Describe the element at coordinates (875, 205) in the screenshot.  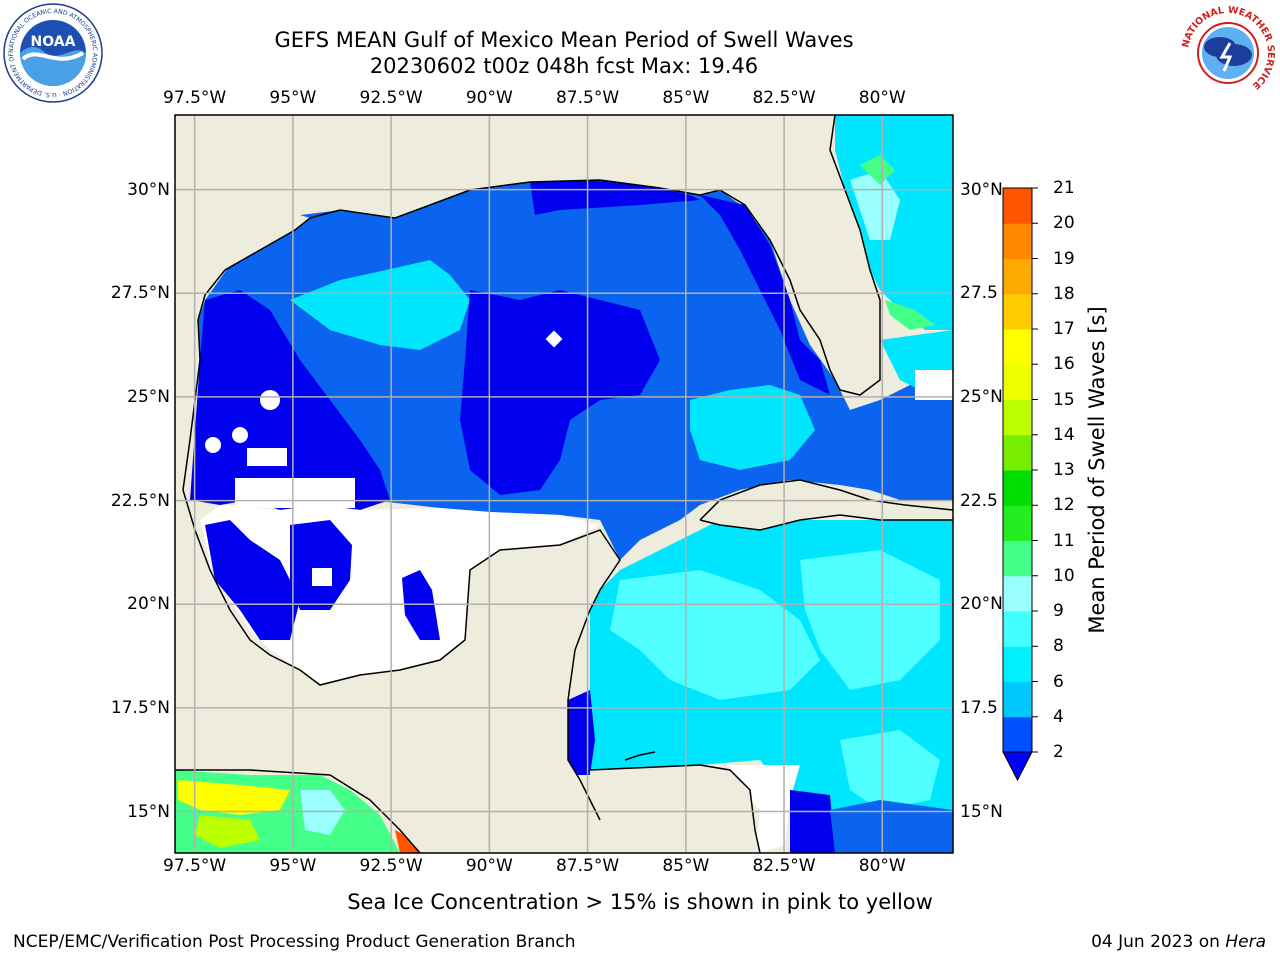
I see `atlantic-cyan-light` at that location.